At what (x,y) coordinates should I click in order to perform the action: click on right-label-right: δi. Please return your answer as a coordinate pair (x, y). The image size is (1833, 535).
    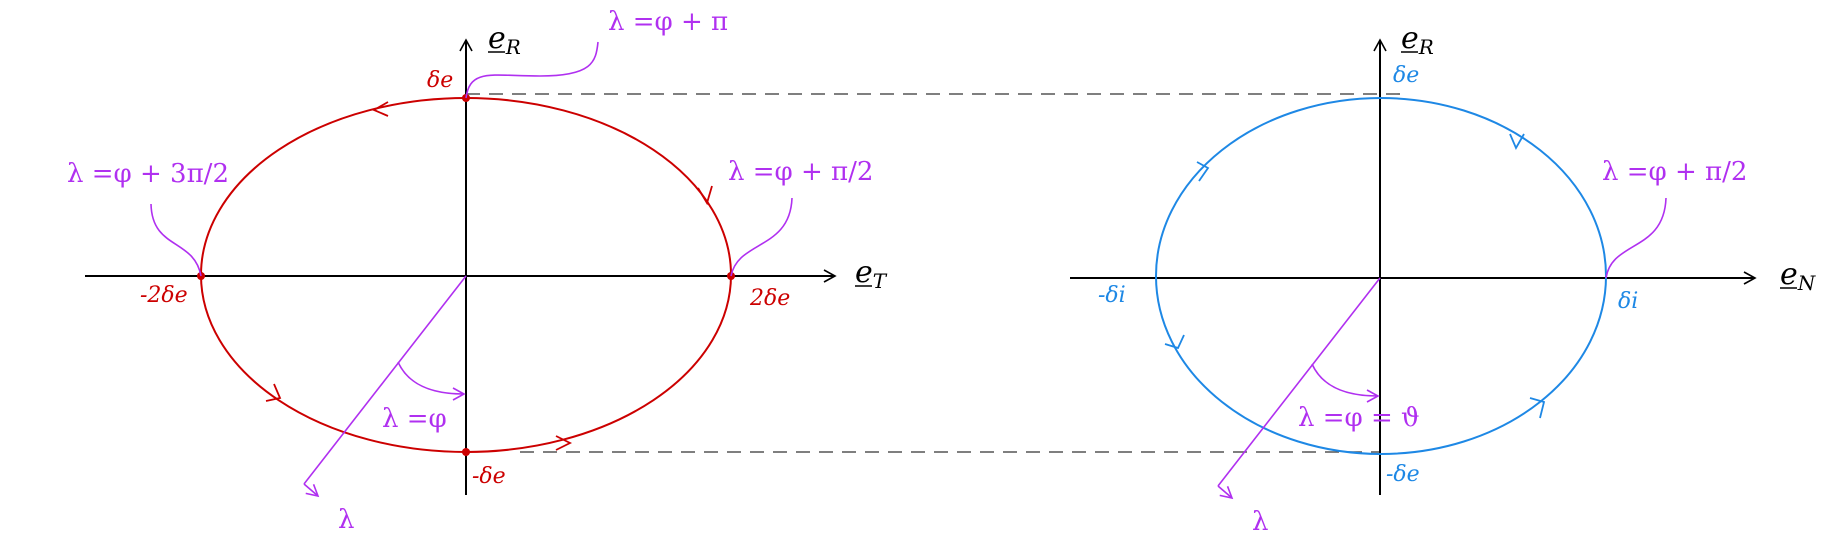
    Looking at the image, I should click on (1628, 301).